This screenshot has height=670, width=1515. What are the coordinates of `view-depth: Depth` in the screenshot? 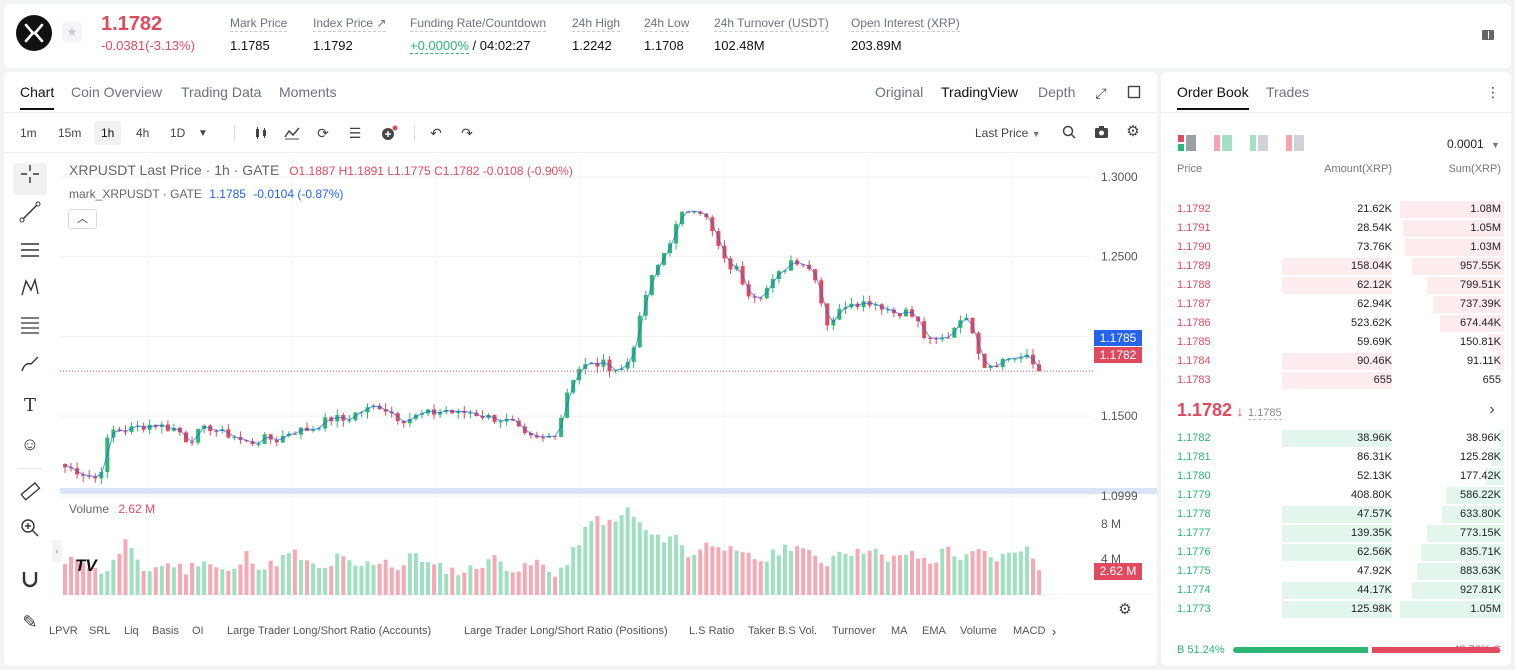 It's located at (1057, 92).